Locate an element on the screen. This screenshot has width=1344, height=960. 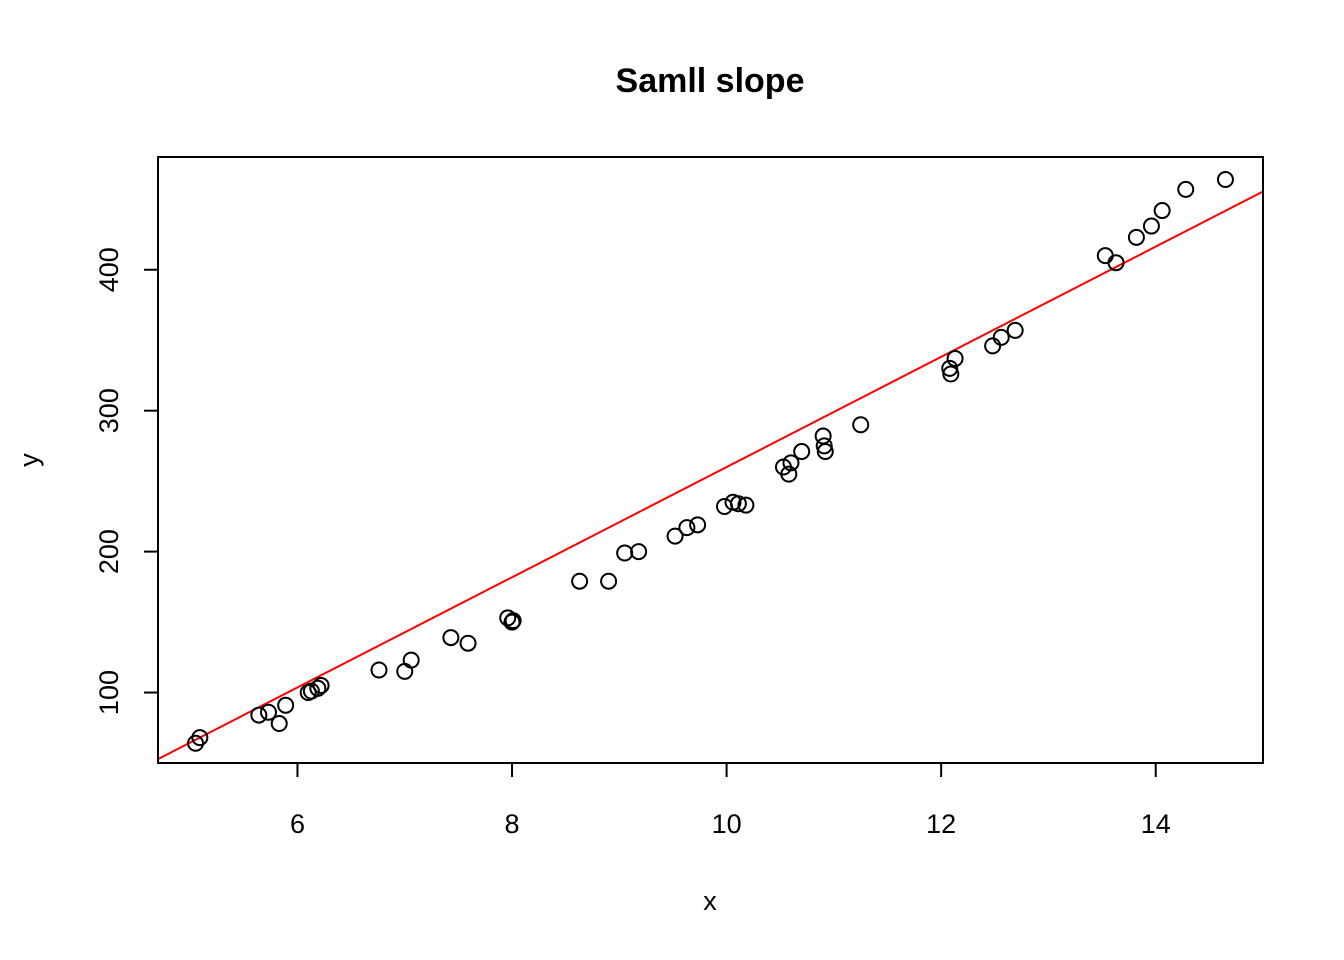
x-axis: 6 8 10 12 14 is located at coordinates (730, 800).